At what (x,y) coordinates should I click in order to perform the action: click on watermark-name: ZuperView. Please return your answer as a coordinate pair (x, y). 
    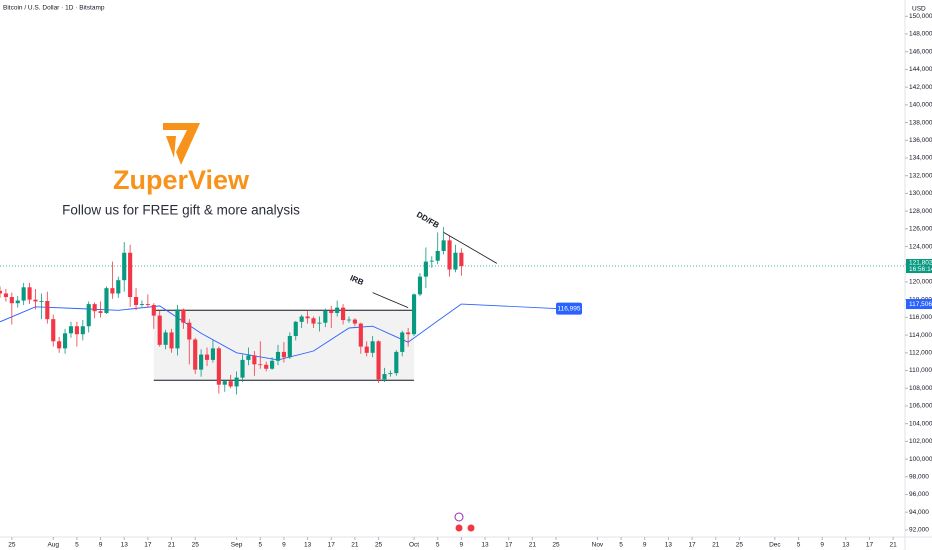
    Looking at the image, I should click on (181, 180).